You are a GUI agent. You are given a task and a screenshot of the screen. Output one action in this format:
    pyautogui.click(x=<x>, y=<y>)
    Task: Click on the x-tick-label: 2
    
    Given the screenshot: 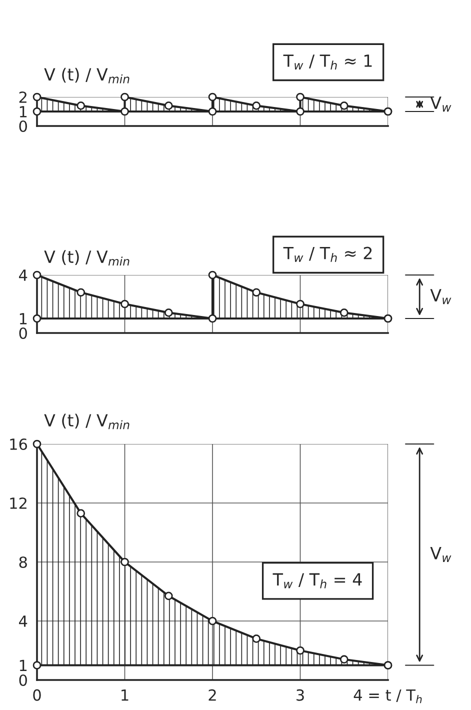 What is the action you would take?
    pyautogui.click(x=212, y=695)
    